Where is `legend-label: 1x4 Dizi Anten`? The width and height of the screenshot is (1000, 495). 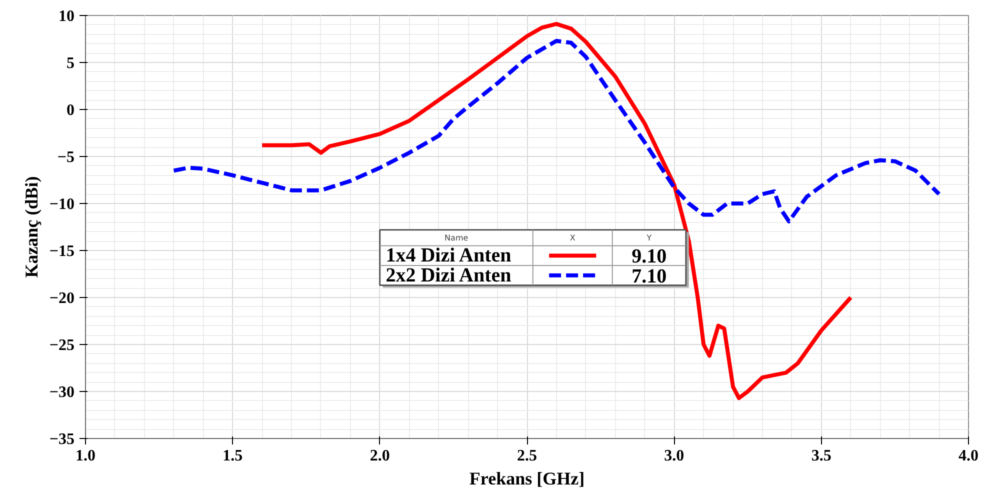 legend-label: 1x4 Dizi Anten is located at coordinates (449, 255).